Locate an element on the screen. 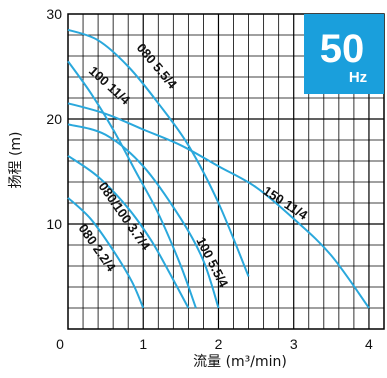 The width and height of the screenshot is (387, 378). badge-frequency-value: 50 is located at coordinates (342, 49).